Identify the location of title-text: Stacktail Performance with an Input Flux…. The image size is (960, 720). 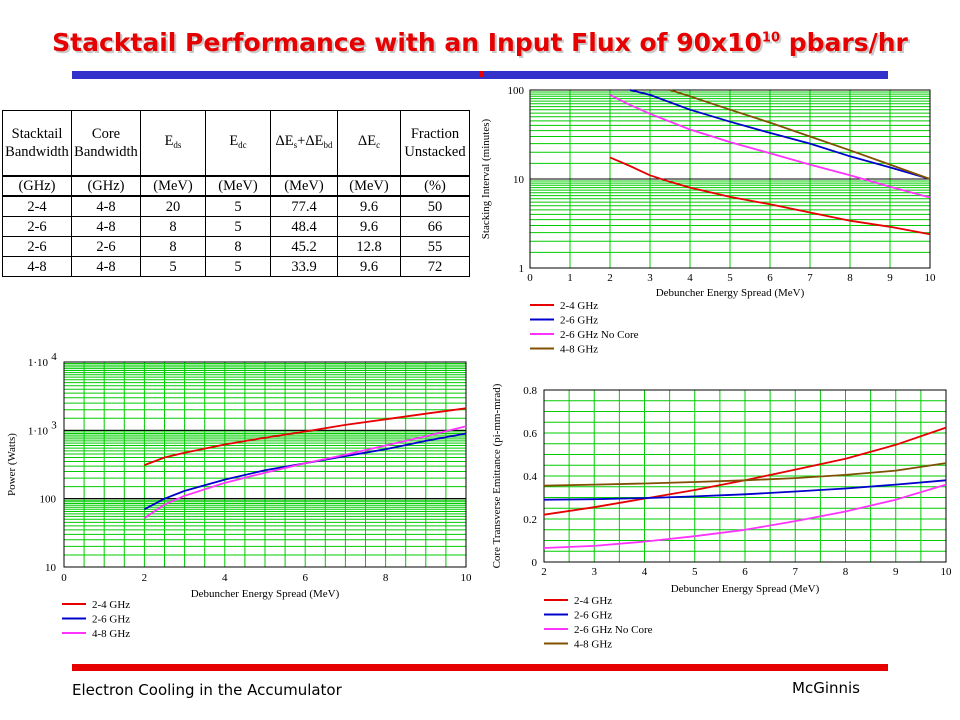
(407, 42).